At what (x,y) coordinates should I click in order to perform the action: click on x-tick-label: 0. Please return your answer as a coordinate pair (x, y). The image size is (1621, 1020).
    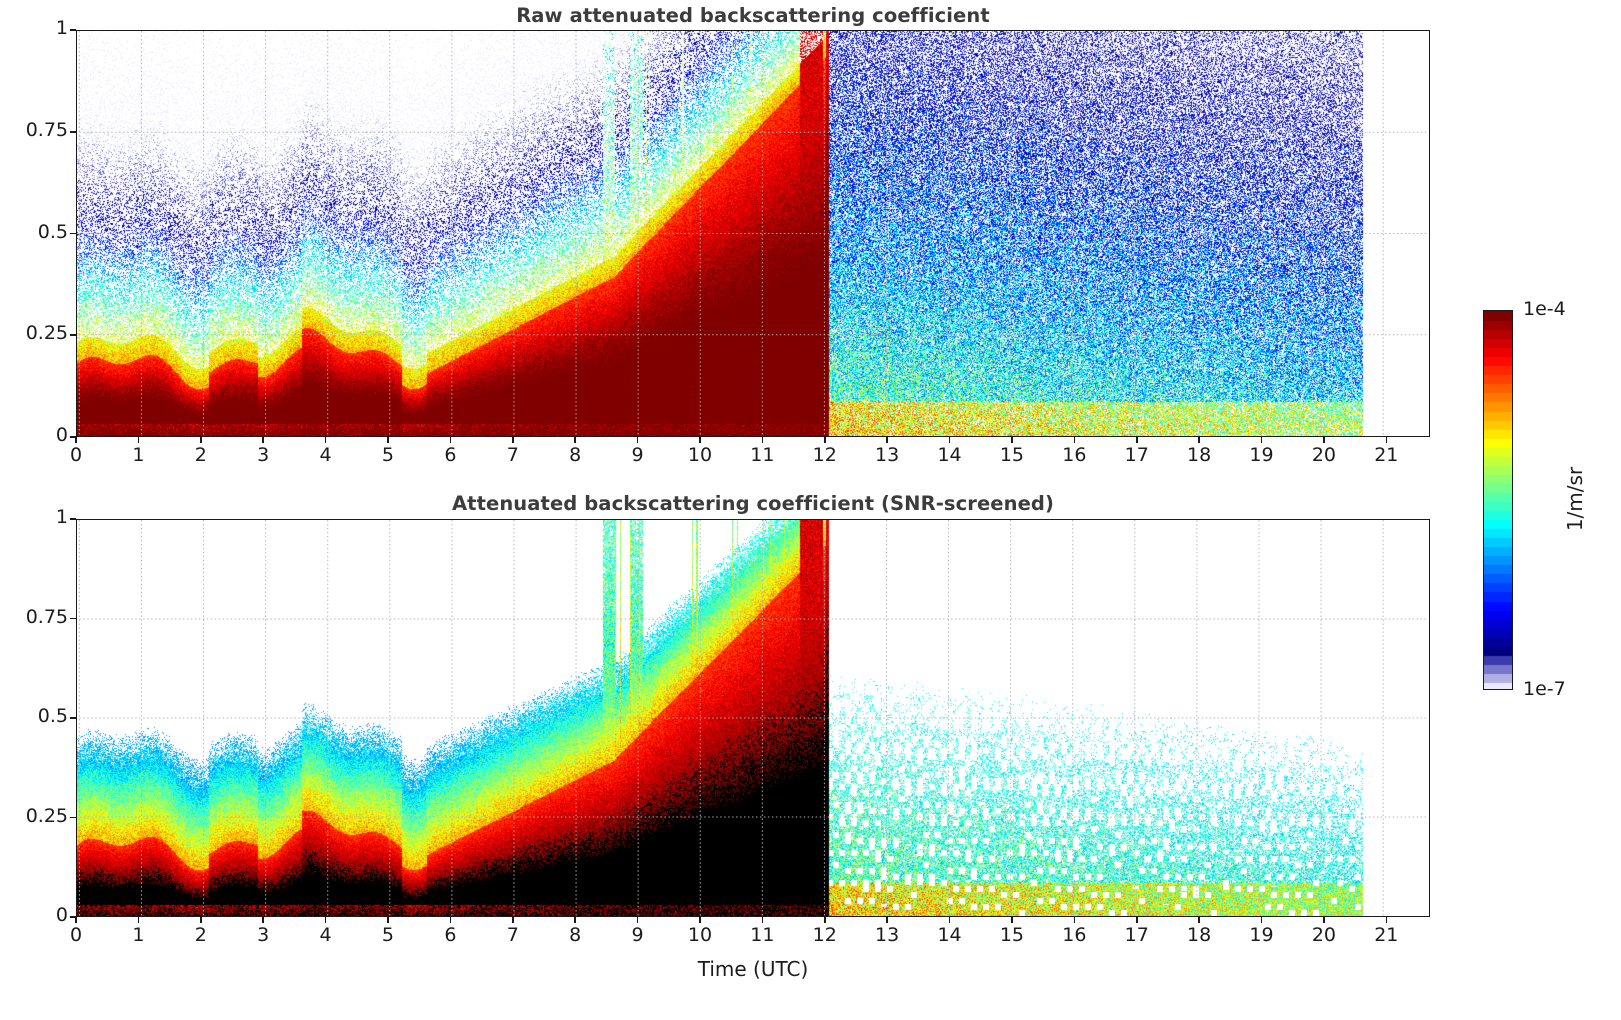
    Looking at the image, I should click on (76, 455).